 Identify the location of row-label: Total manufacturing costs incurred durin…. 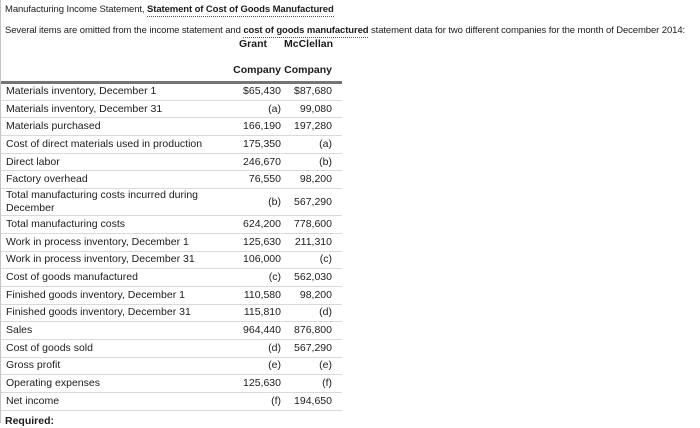
(106, 202).